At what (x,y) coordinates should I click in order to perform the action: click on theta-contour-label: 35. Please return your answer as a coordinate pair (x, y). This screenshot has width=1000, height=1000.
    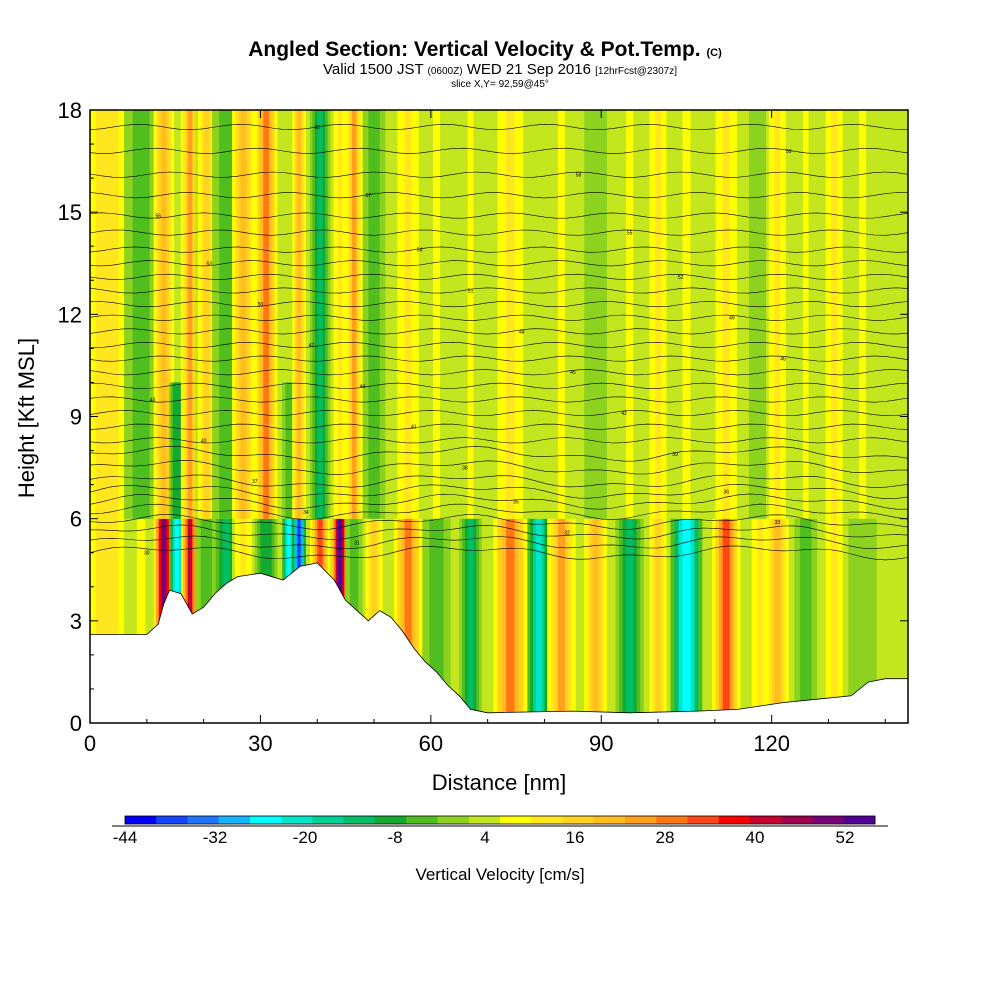
    Looking at the image, I should click on (516, 503).